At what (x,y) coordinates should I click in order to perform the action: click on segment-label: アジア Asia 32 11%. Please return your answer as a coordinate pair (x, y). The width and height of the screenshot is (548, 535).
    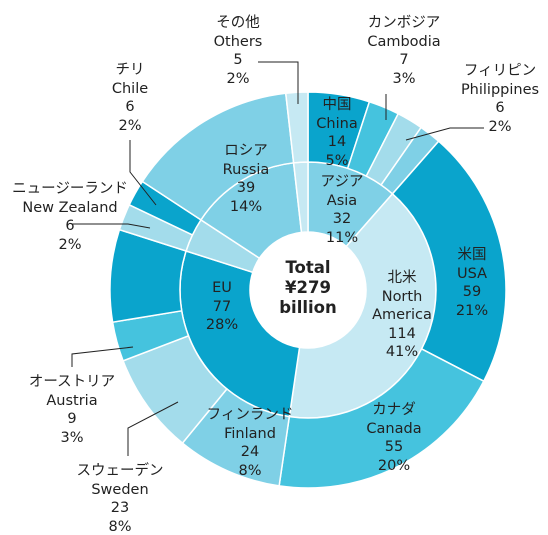
    Looking at the image, I should click on (342, 210).